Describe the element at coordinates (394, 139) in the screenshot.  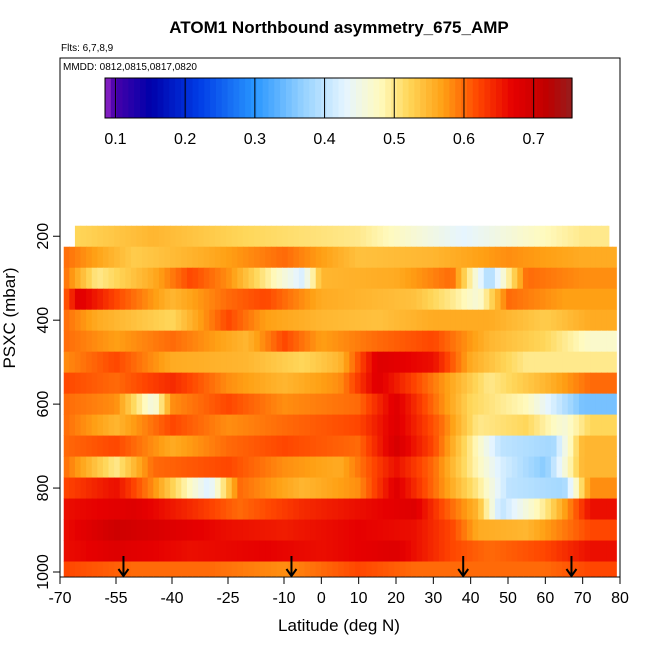
I see `colorbar-tick-label: 0.5` at that location.